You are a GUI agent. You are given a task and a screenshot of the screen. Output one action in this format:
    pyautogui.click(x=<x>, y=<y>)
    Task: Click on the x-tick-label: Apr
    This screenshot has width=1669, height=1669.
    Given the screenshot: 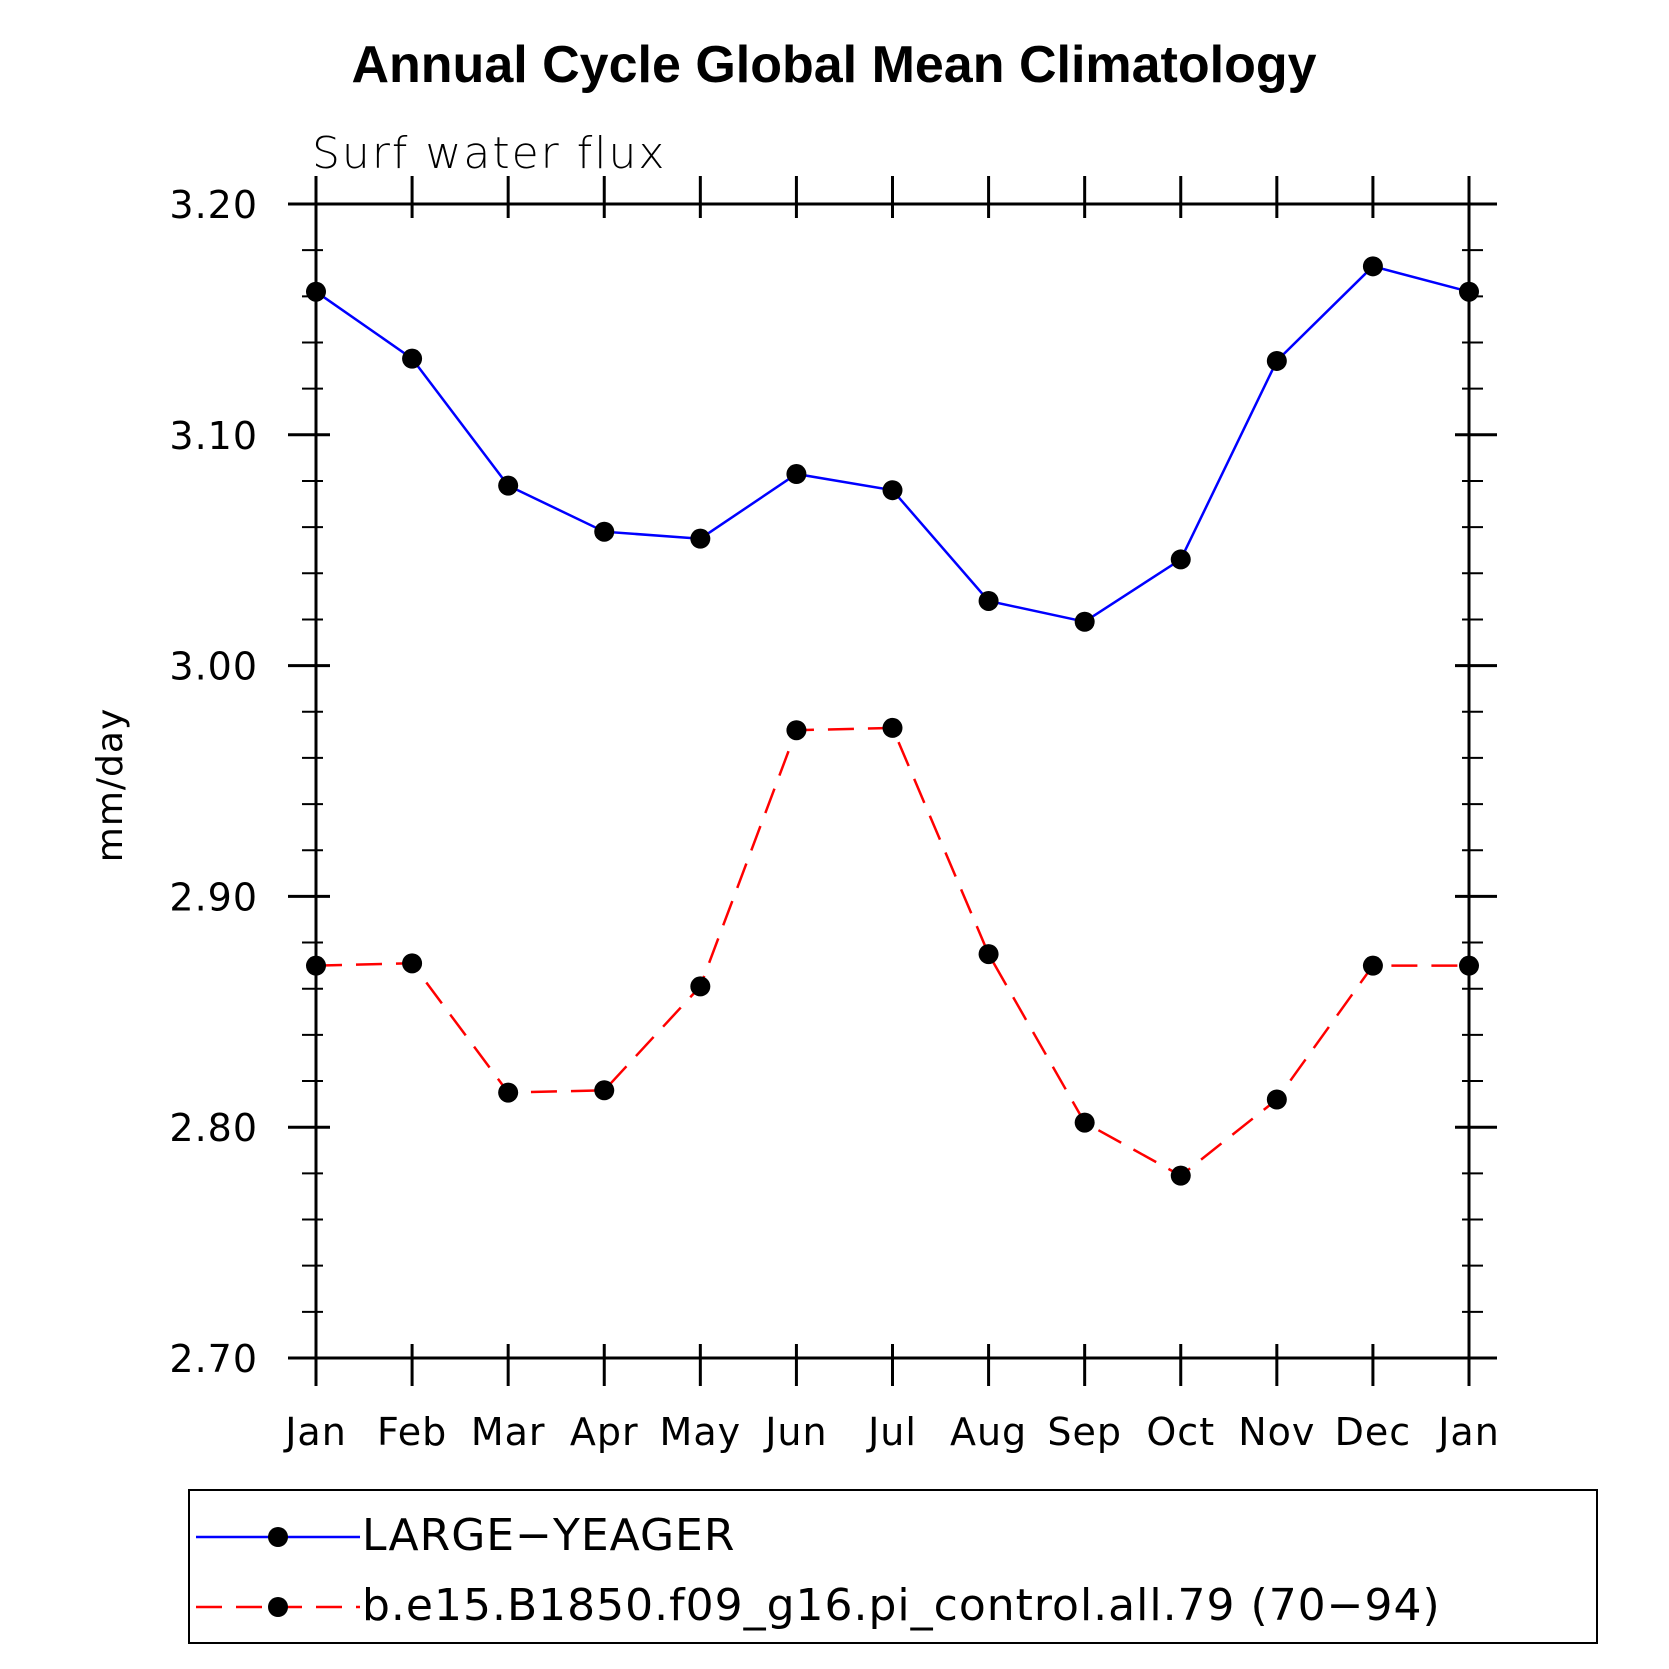 What is the action you would take?
    pyautogui.click(x=604, y=1432)
    